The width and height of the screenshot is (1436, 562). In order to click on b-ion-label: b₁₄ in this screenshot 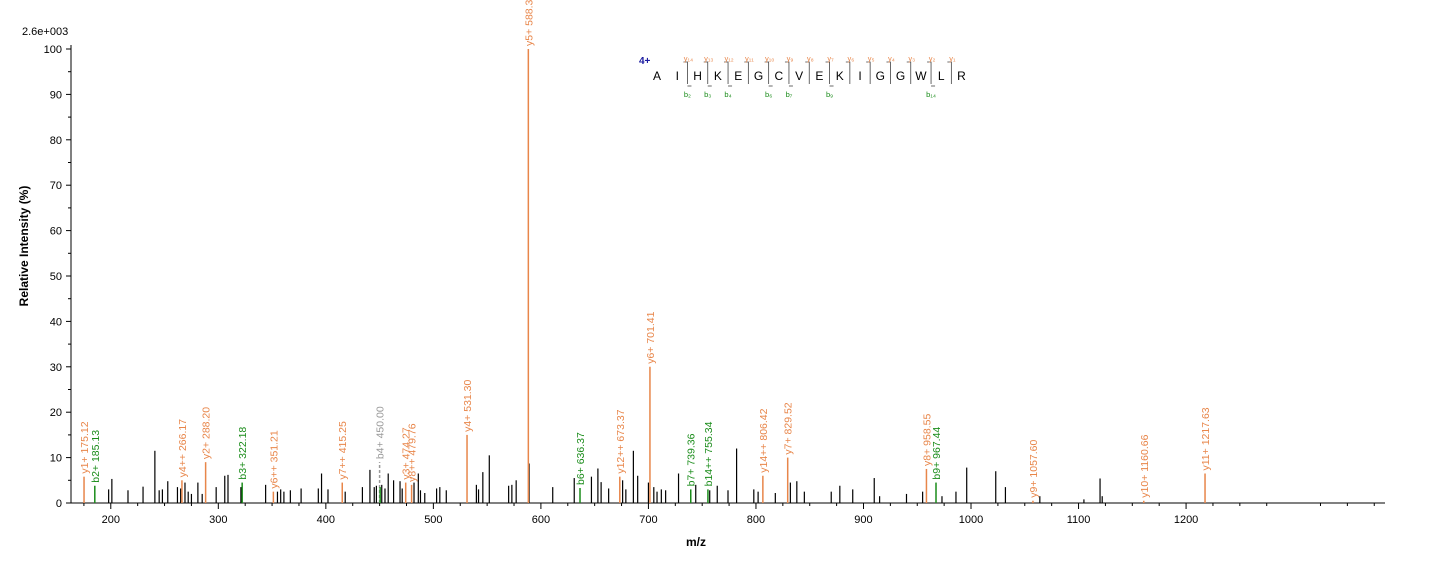, I will do `click(931, 94)`.